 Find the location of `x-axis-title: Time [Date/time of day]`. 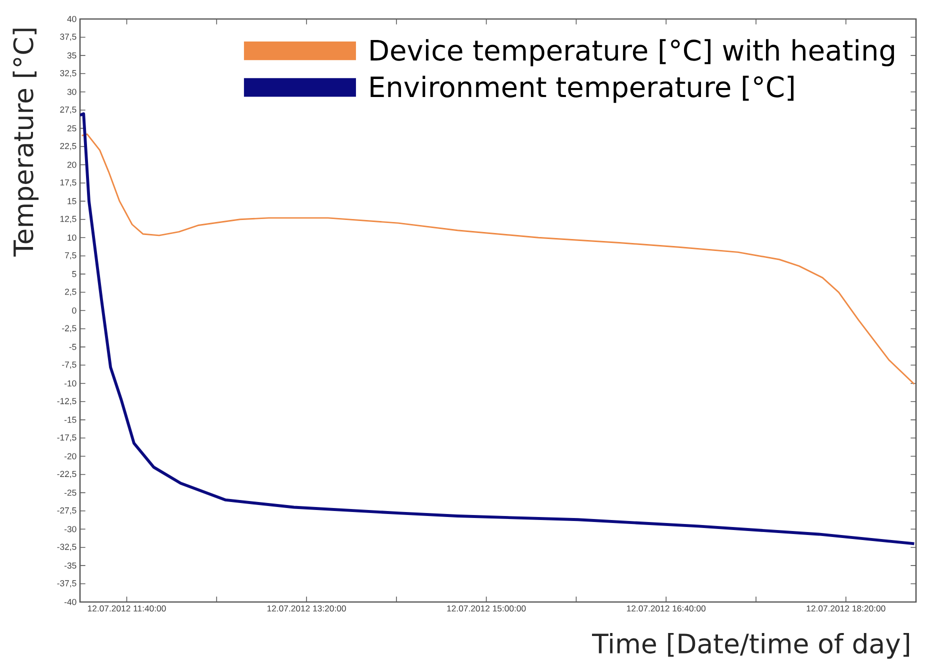

x-axis-title: Time [Date/time of day] is located at coordinates (750, 645).